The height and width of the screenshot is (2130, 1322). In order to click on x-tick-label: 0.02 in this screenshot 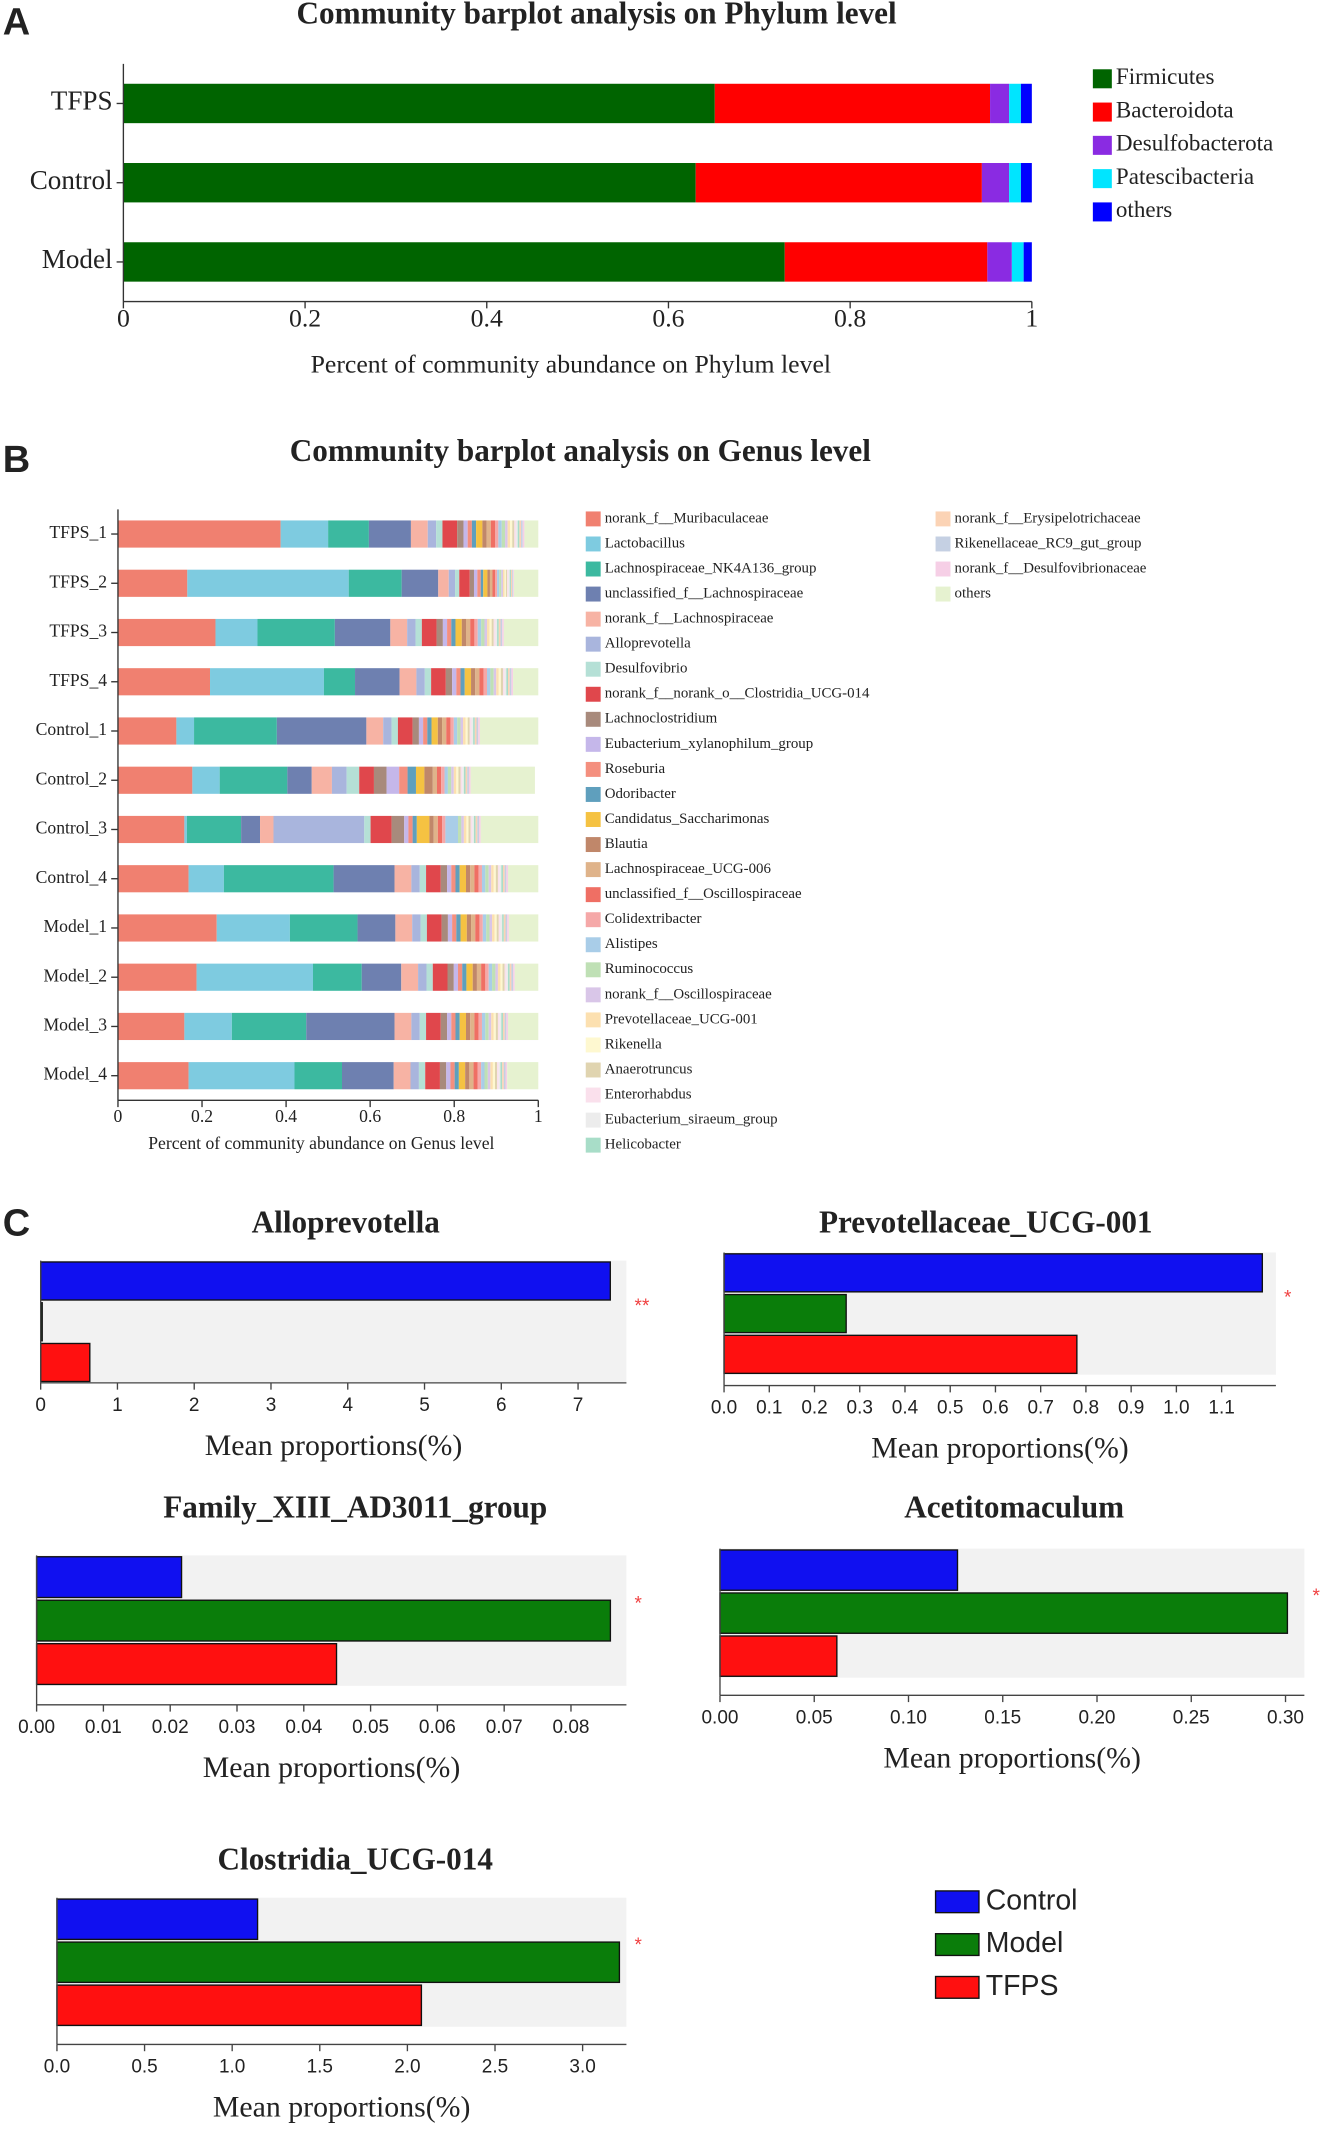, I will do `click(170, 1727)`.